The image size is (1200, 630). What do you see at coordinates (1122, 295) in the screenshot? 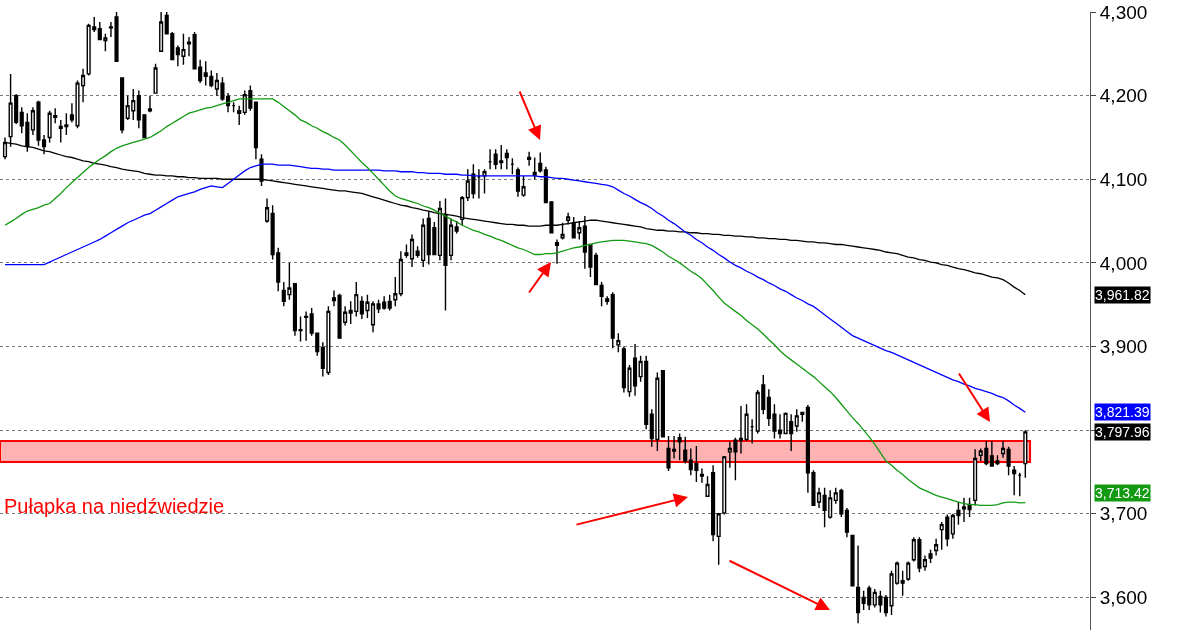
I see `text: 3,961.82` at bounding box center [1122, 295].